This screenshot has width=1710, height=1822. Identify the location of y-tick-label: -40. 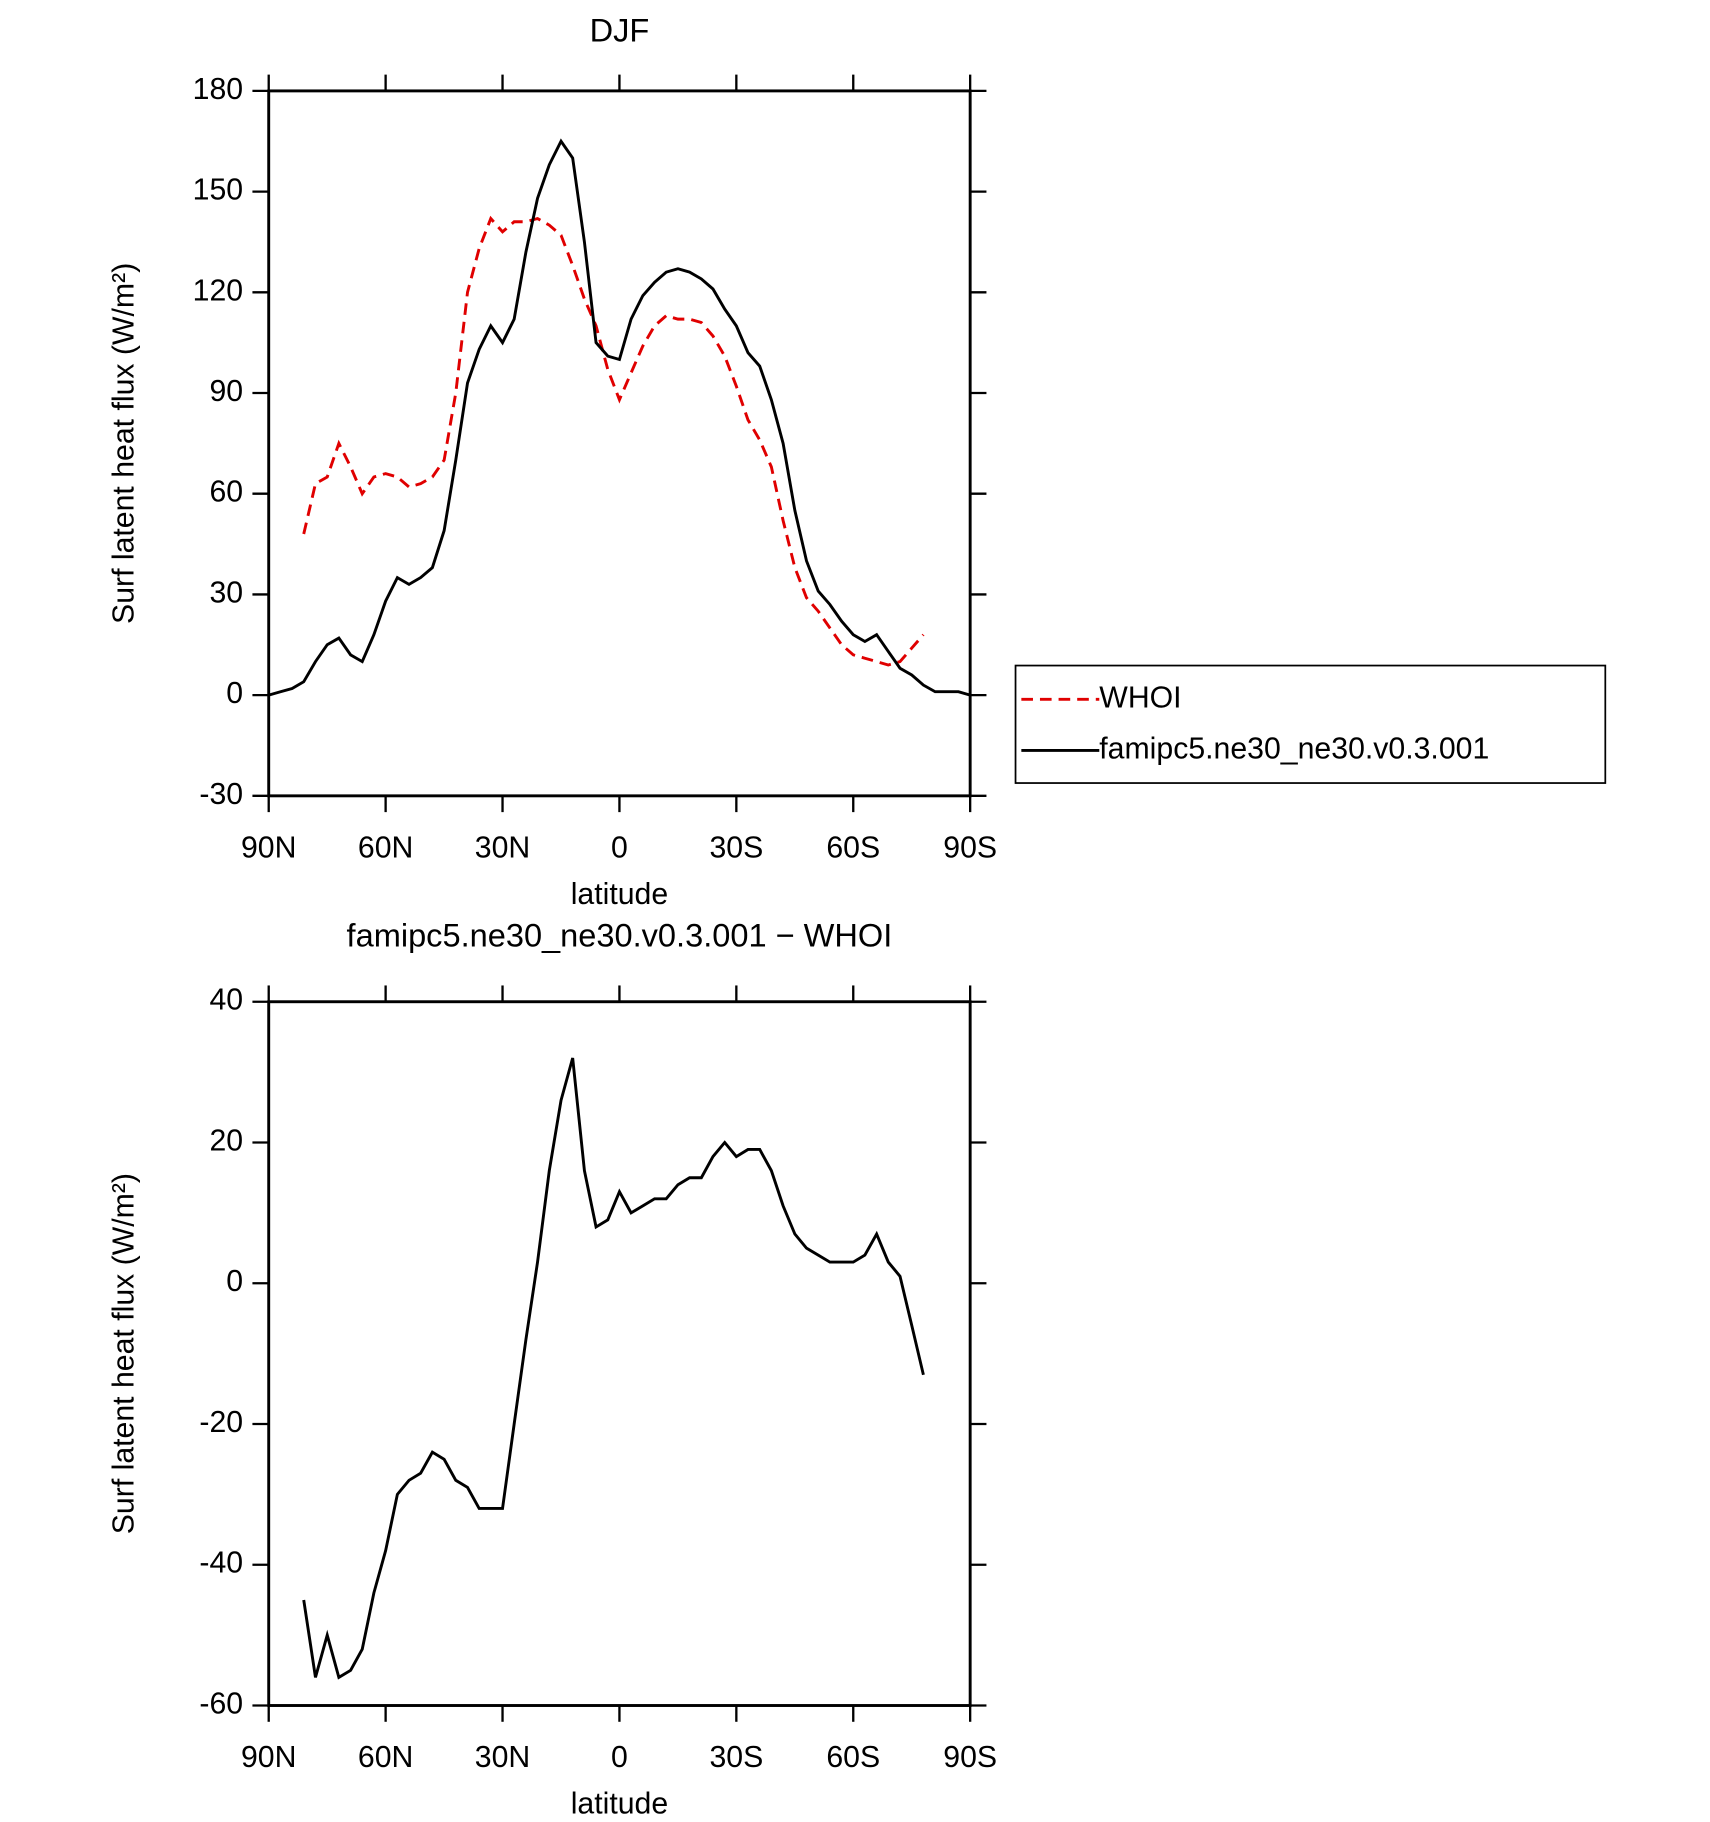
(221, 1563).